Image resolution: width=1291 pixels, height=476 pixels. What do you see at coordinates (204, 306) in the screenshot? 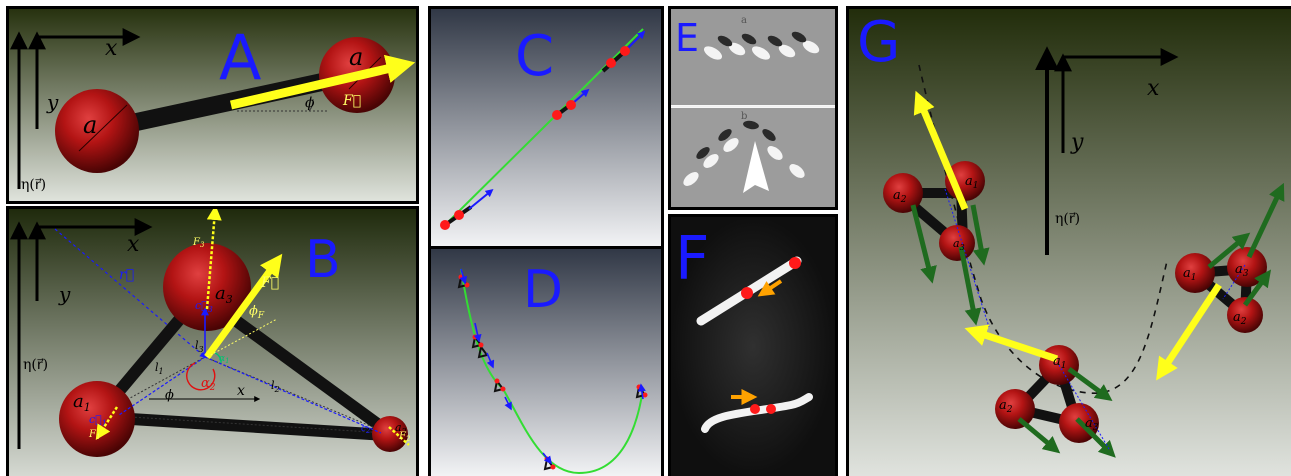
I see `b-c3-label: c⃗3` at bounding box center [204, 306].